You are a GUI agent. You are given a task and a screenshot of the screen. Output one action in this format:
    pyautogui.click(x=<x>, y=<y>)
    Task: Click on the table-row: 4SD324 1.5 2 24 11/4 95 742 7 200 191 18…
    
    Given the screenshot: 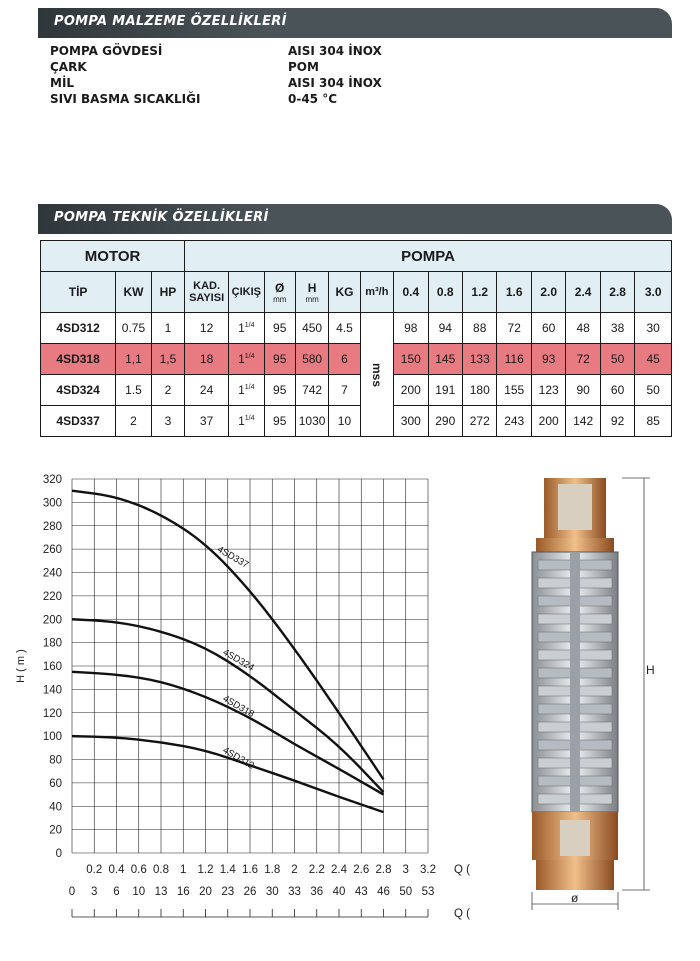 What is the action you would take?
    pyautogui.click(x=355, y=390)
    